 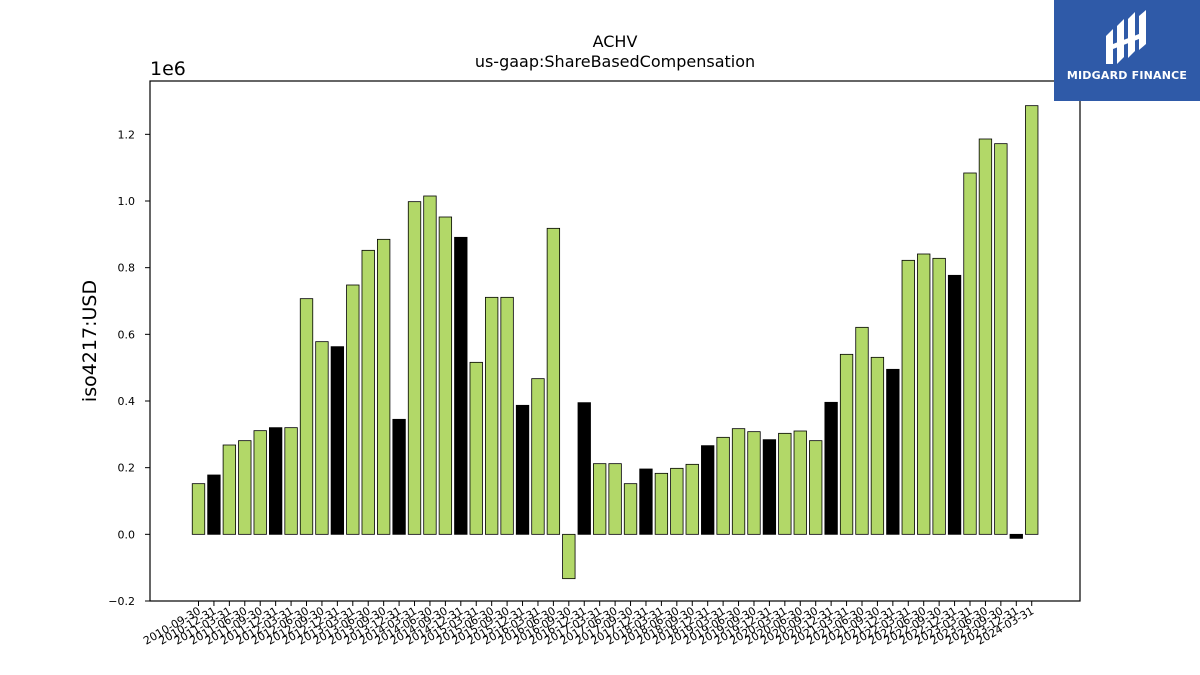 I want to click on y-scale-label: 1e6, so click(x=168, y=69).